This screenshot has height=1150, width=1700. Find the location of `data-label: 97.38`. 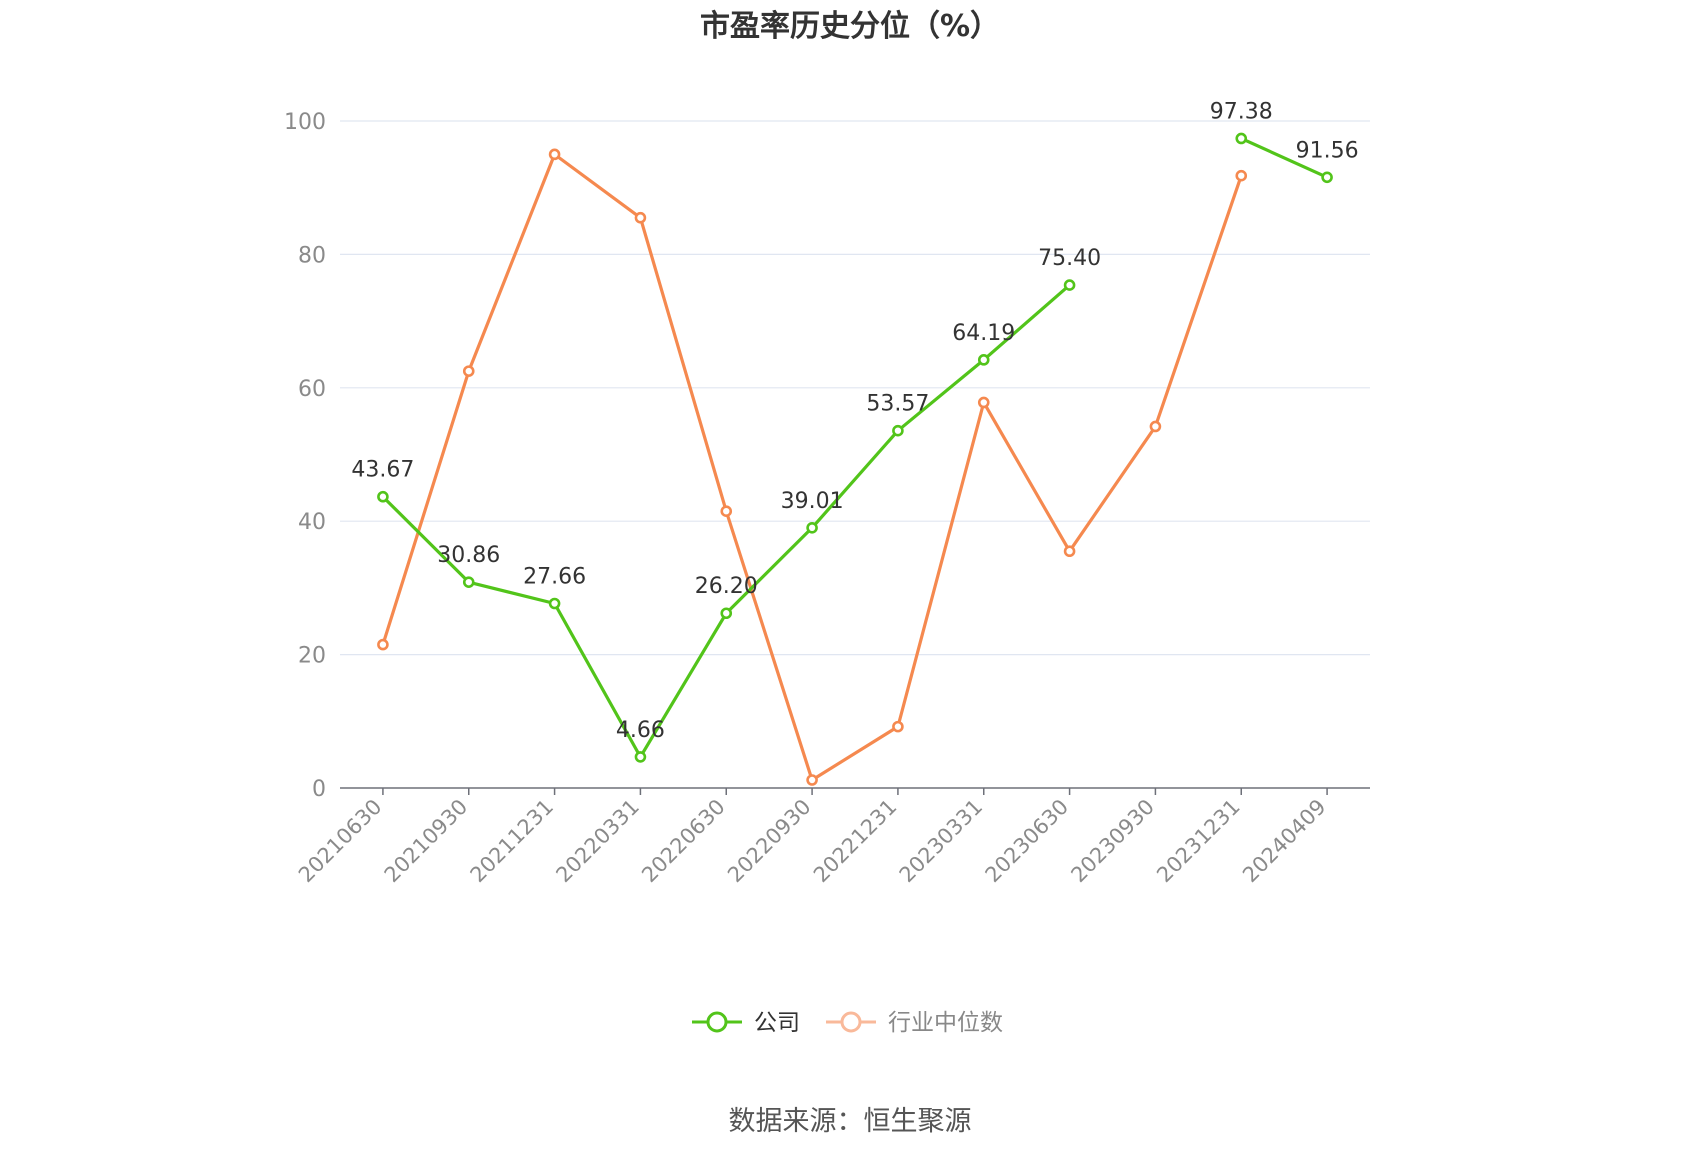

data-label: 97.38 is located at coordinates (1241, 111).